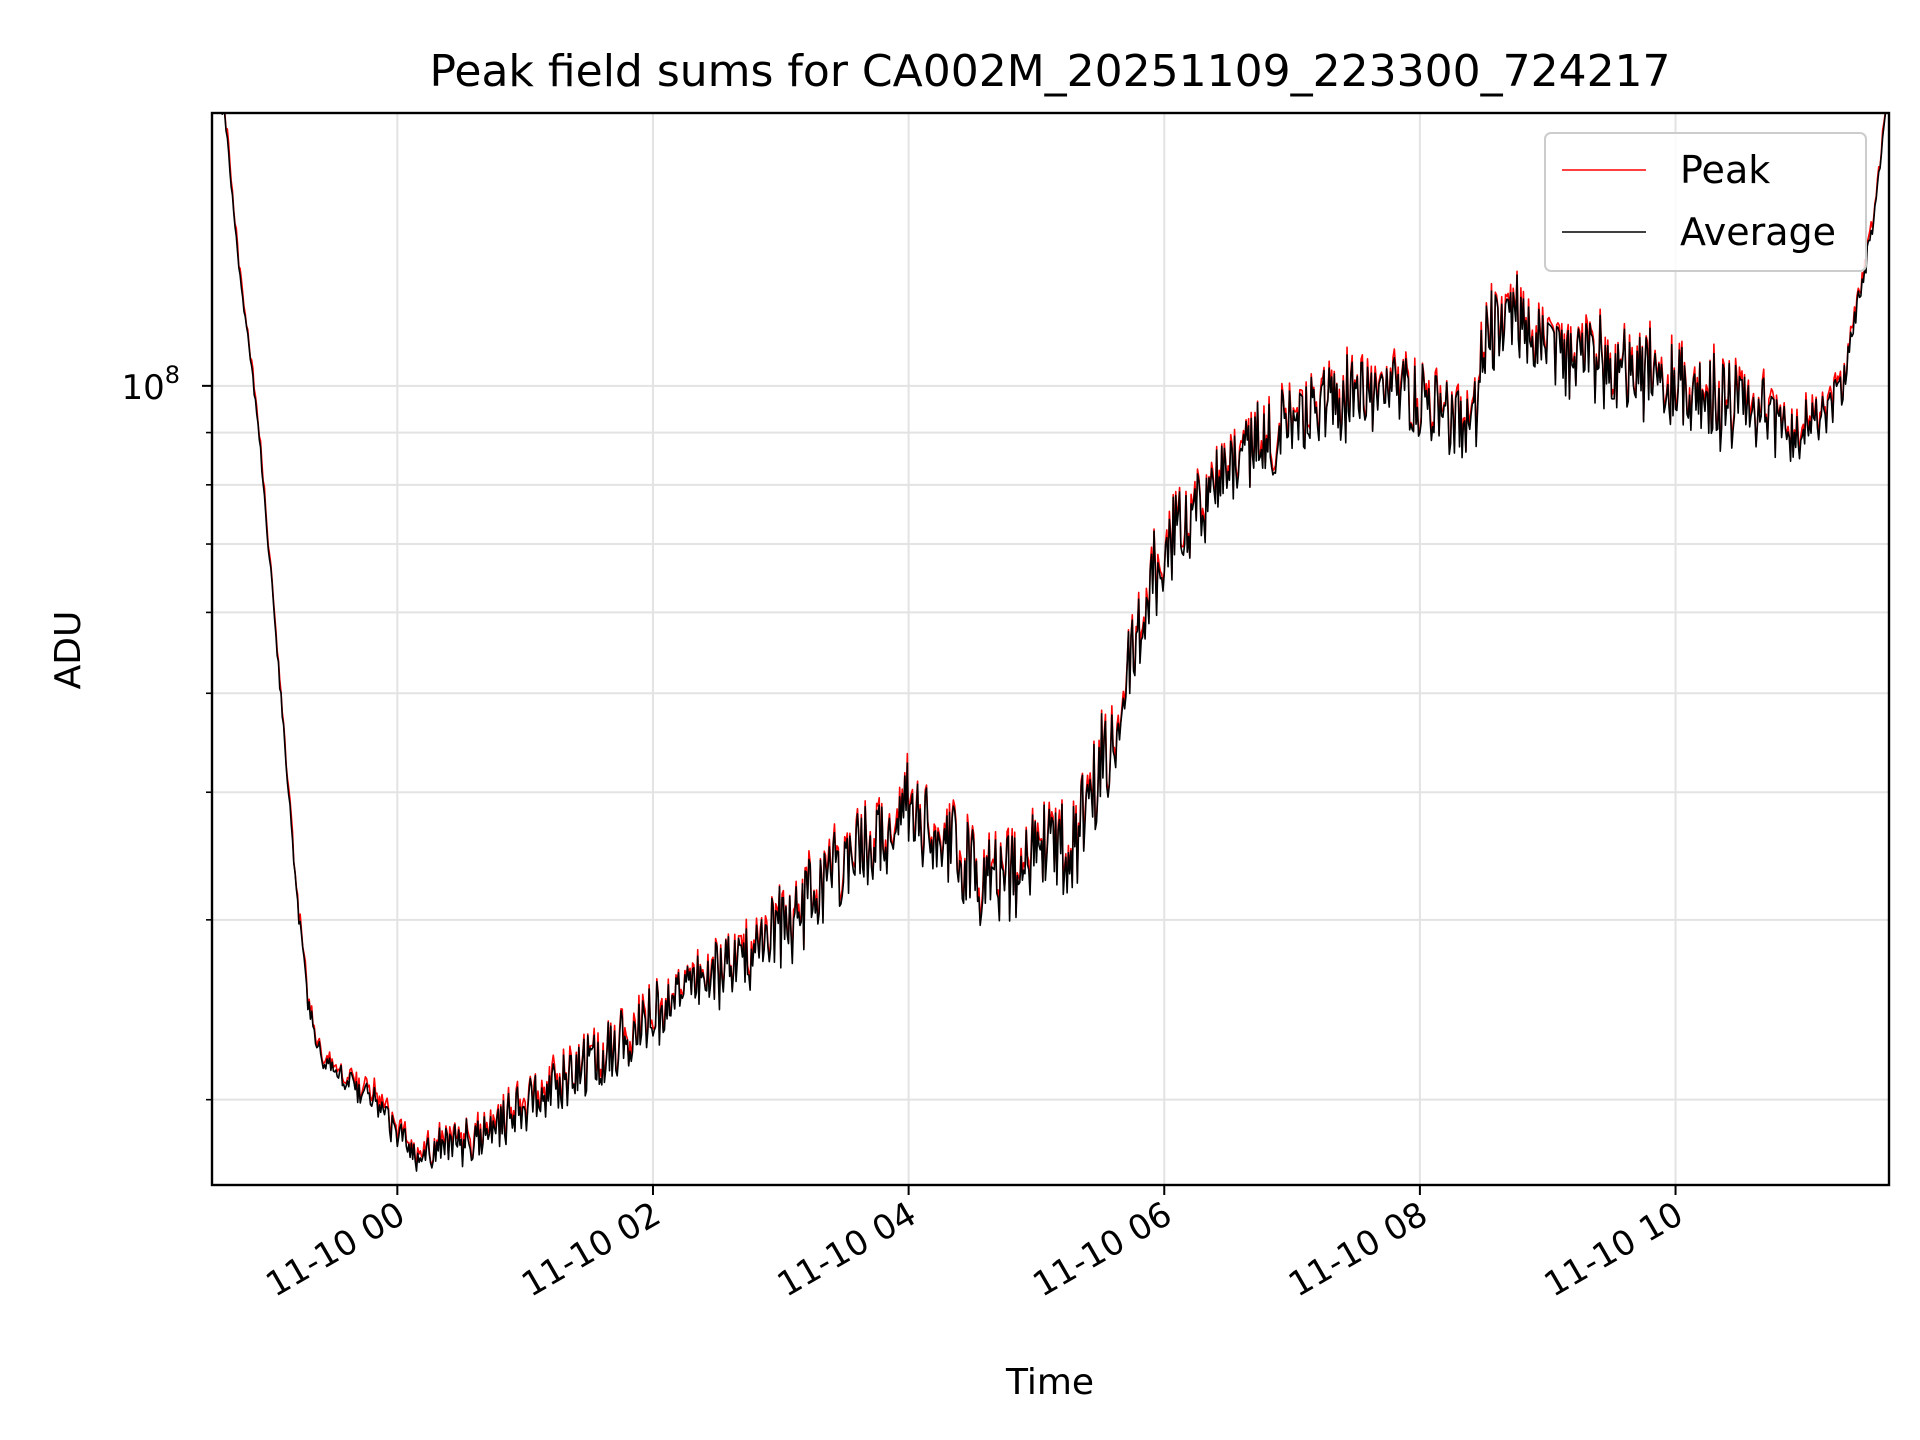 The width and height of the screenshot is (1920, 1440). What do you see at coordinates (1758, 232) in the screenshot?
I see `legend-label-average: Average` at bounding box center [1758, 232].